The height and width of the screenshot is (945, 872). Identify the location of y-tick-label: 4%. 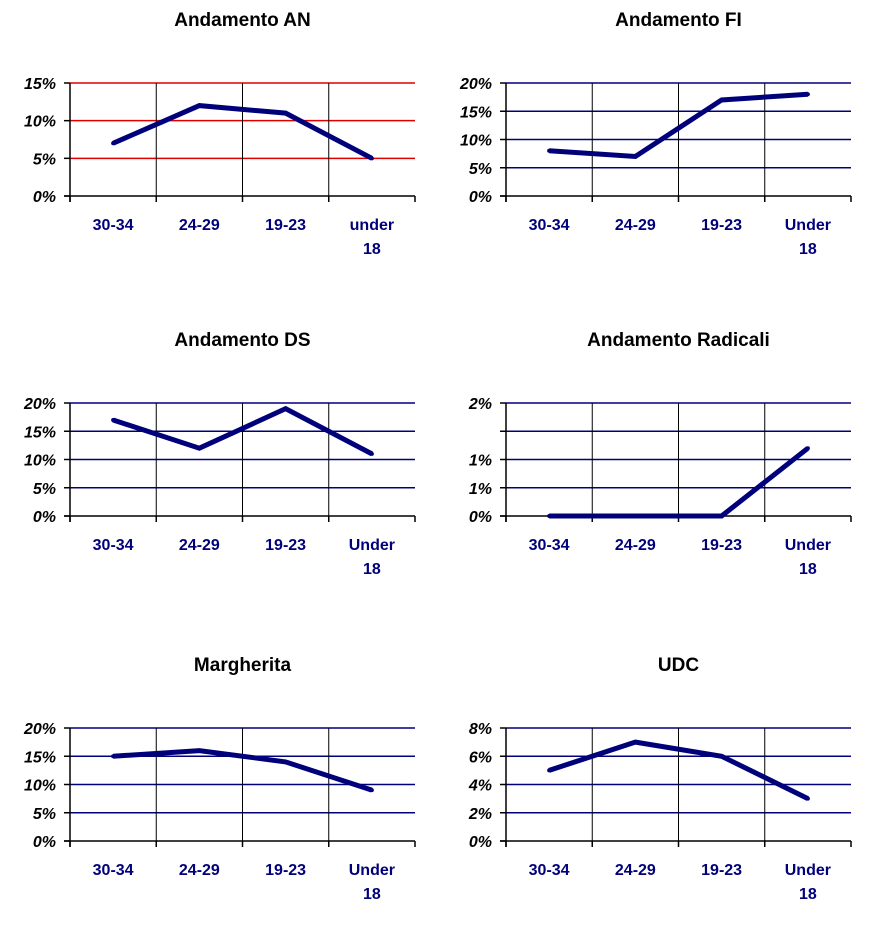
(480, 786).